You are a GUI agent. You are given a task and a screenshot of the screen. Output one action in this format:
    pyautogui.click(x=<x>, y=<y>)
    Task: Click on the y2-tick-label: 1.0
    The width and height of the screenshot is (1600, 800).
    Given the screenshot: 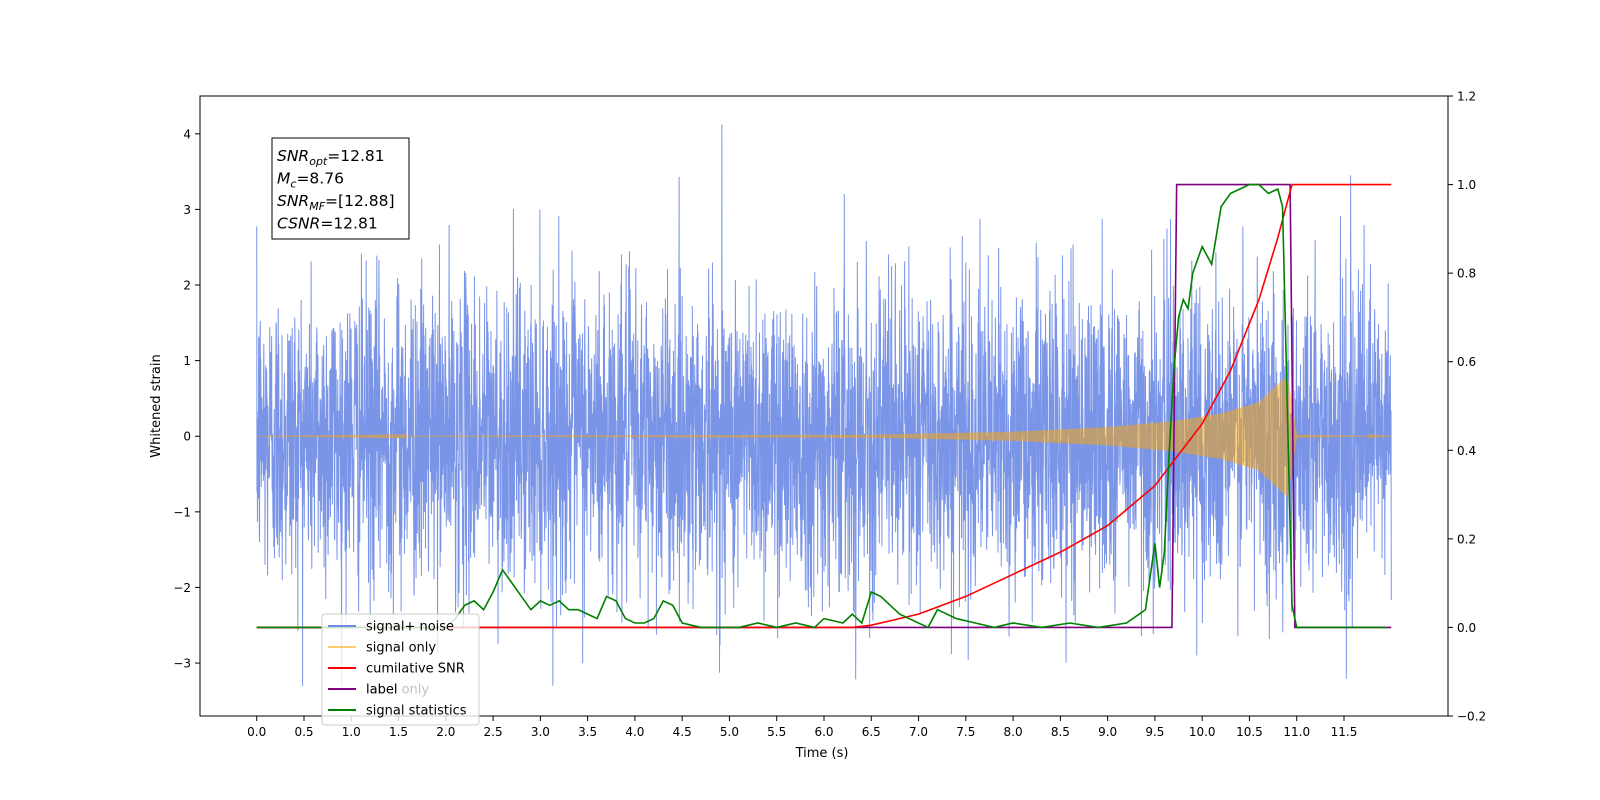 What is the action you would take?
    pyautogui.click(x=1466, y=185)
    